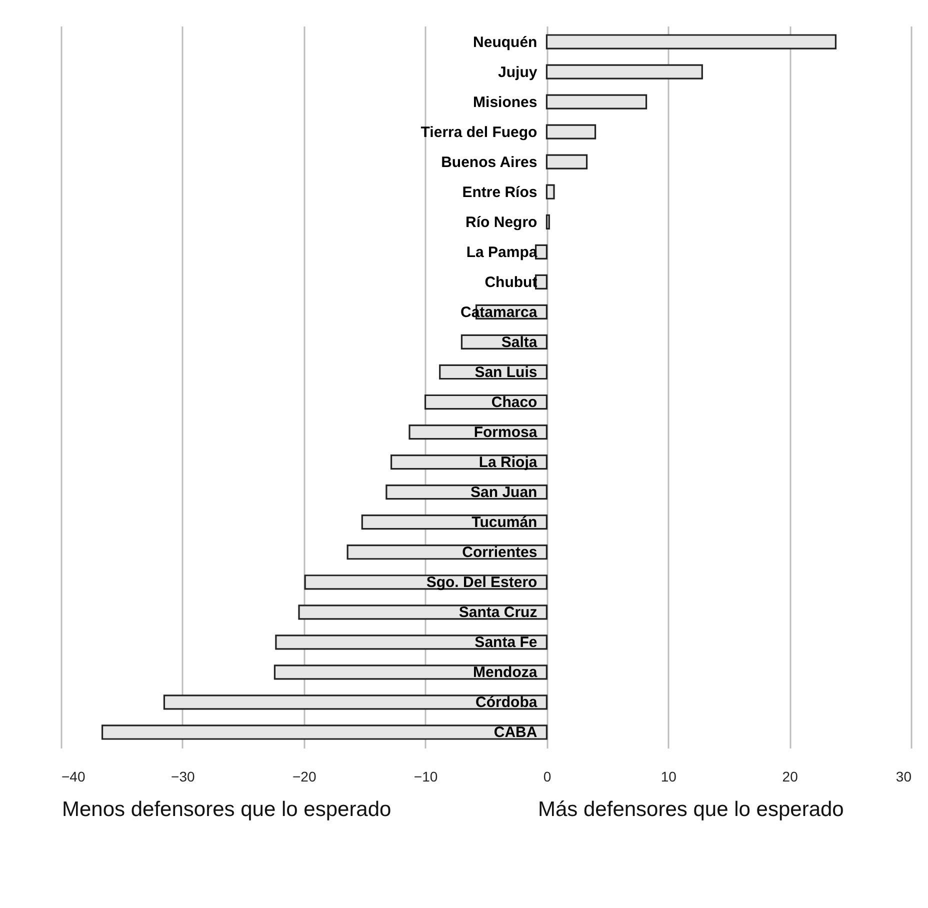 The height and width of the screenshot is (908, 928). Describe the element at coordinates (426, 776) in the screenshot. I see `x-tick-label: −10` at that location.